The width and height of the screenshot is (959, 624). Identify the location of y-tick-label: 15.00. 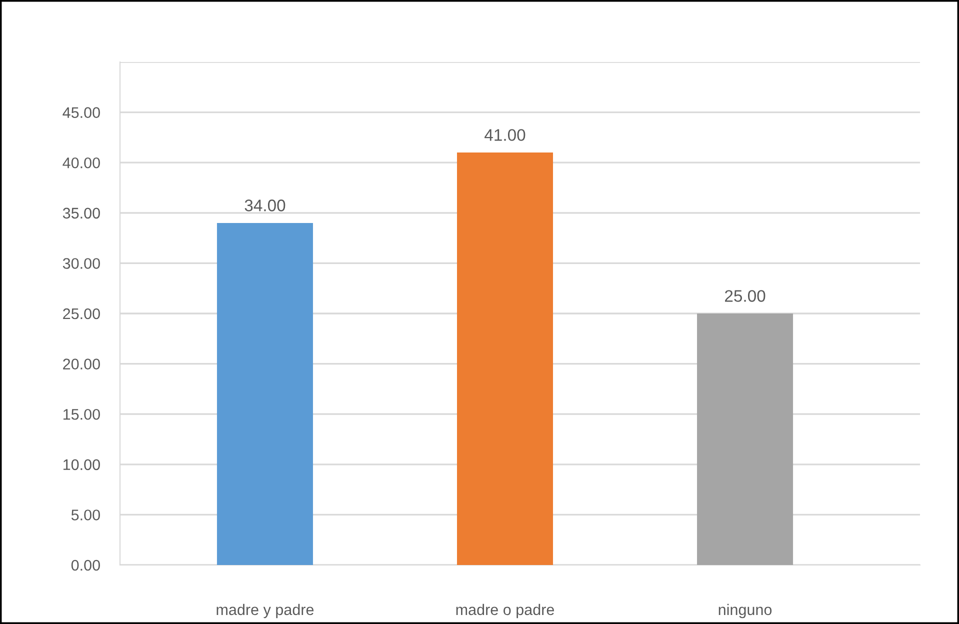
(81, 414).